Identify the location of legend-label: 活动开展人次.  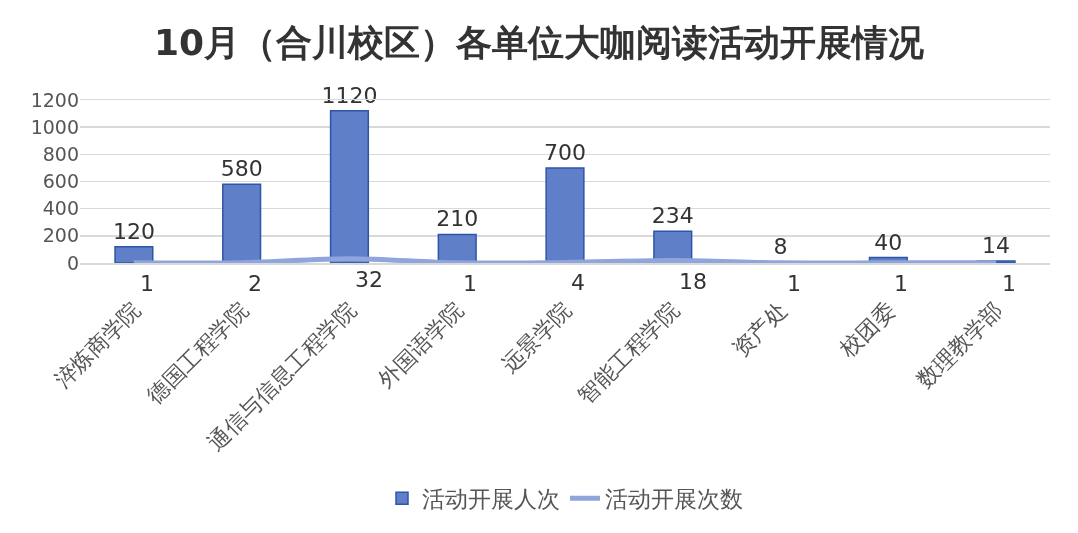
(491, 499).